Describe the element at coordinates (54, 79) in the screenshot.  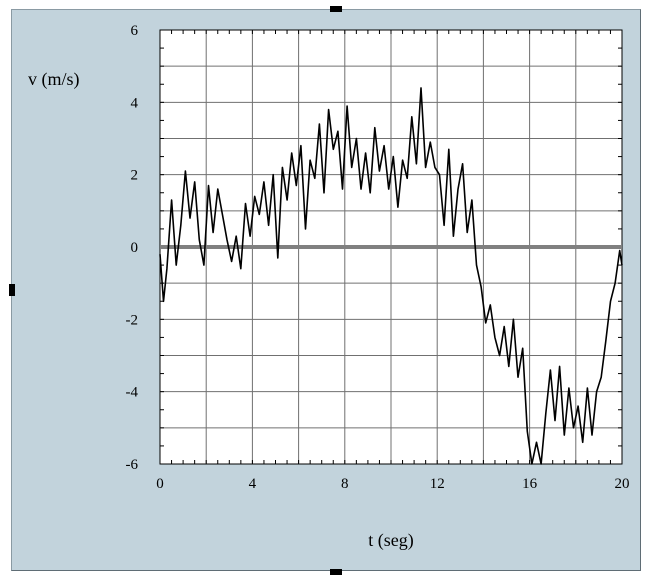
I see `y-axis-label: v (m/s)` at that location.